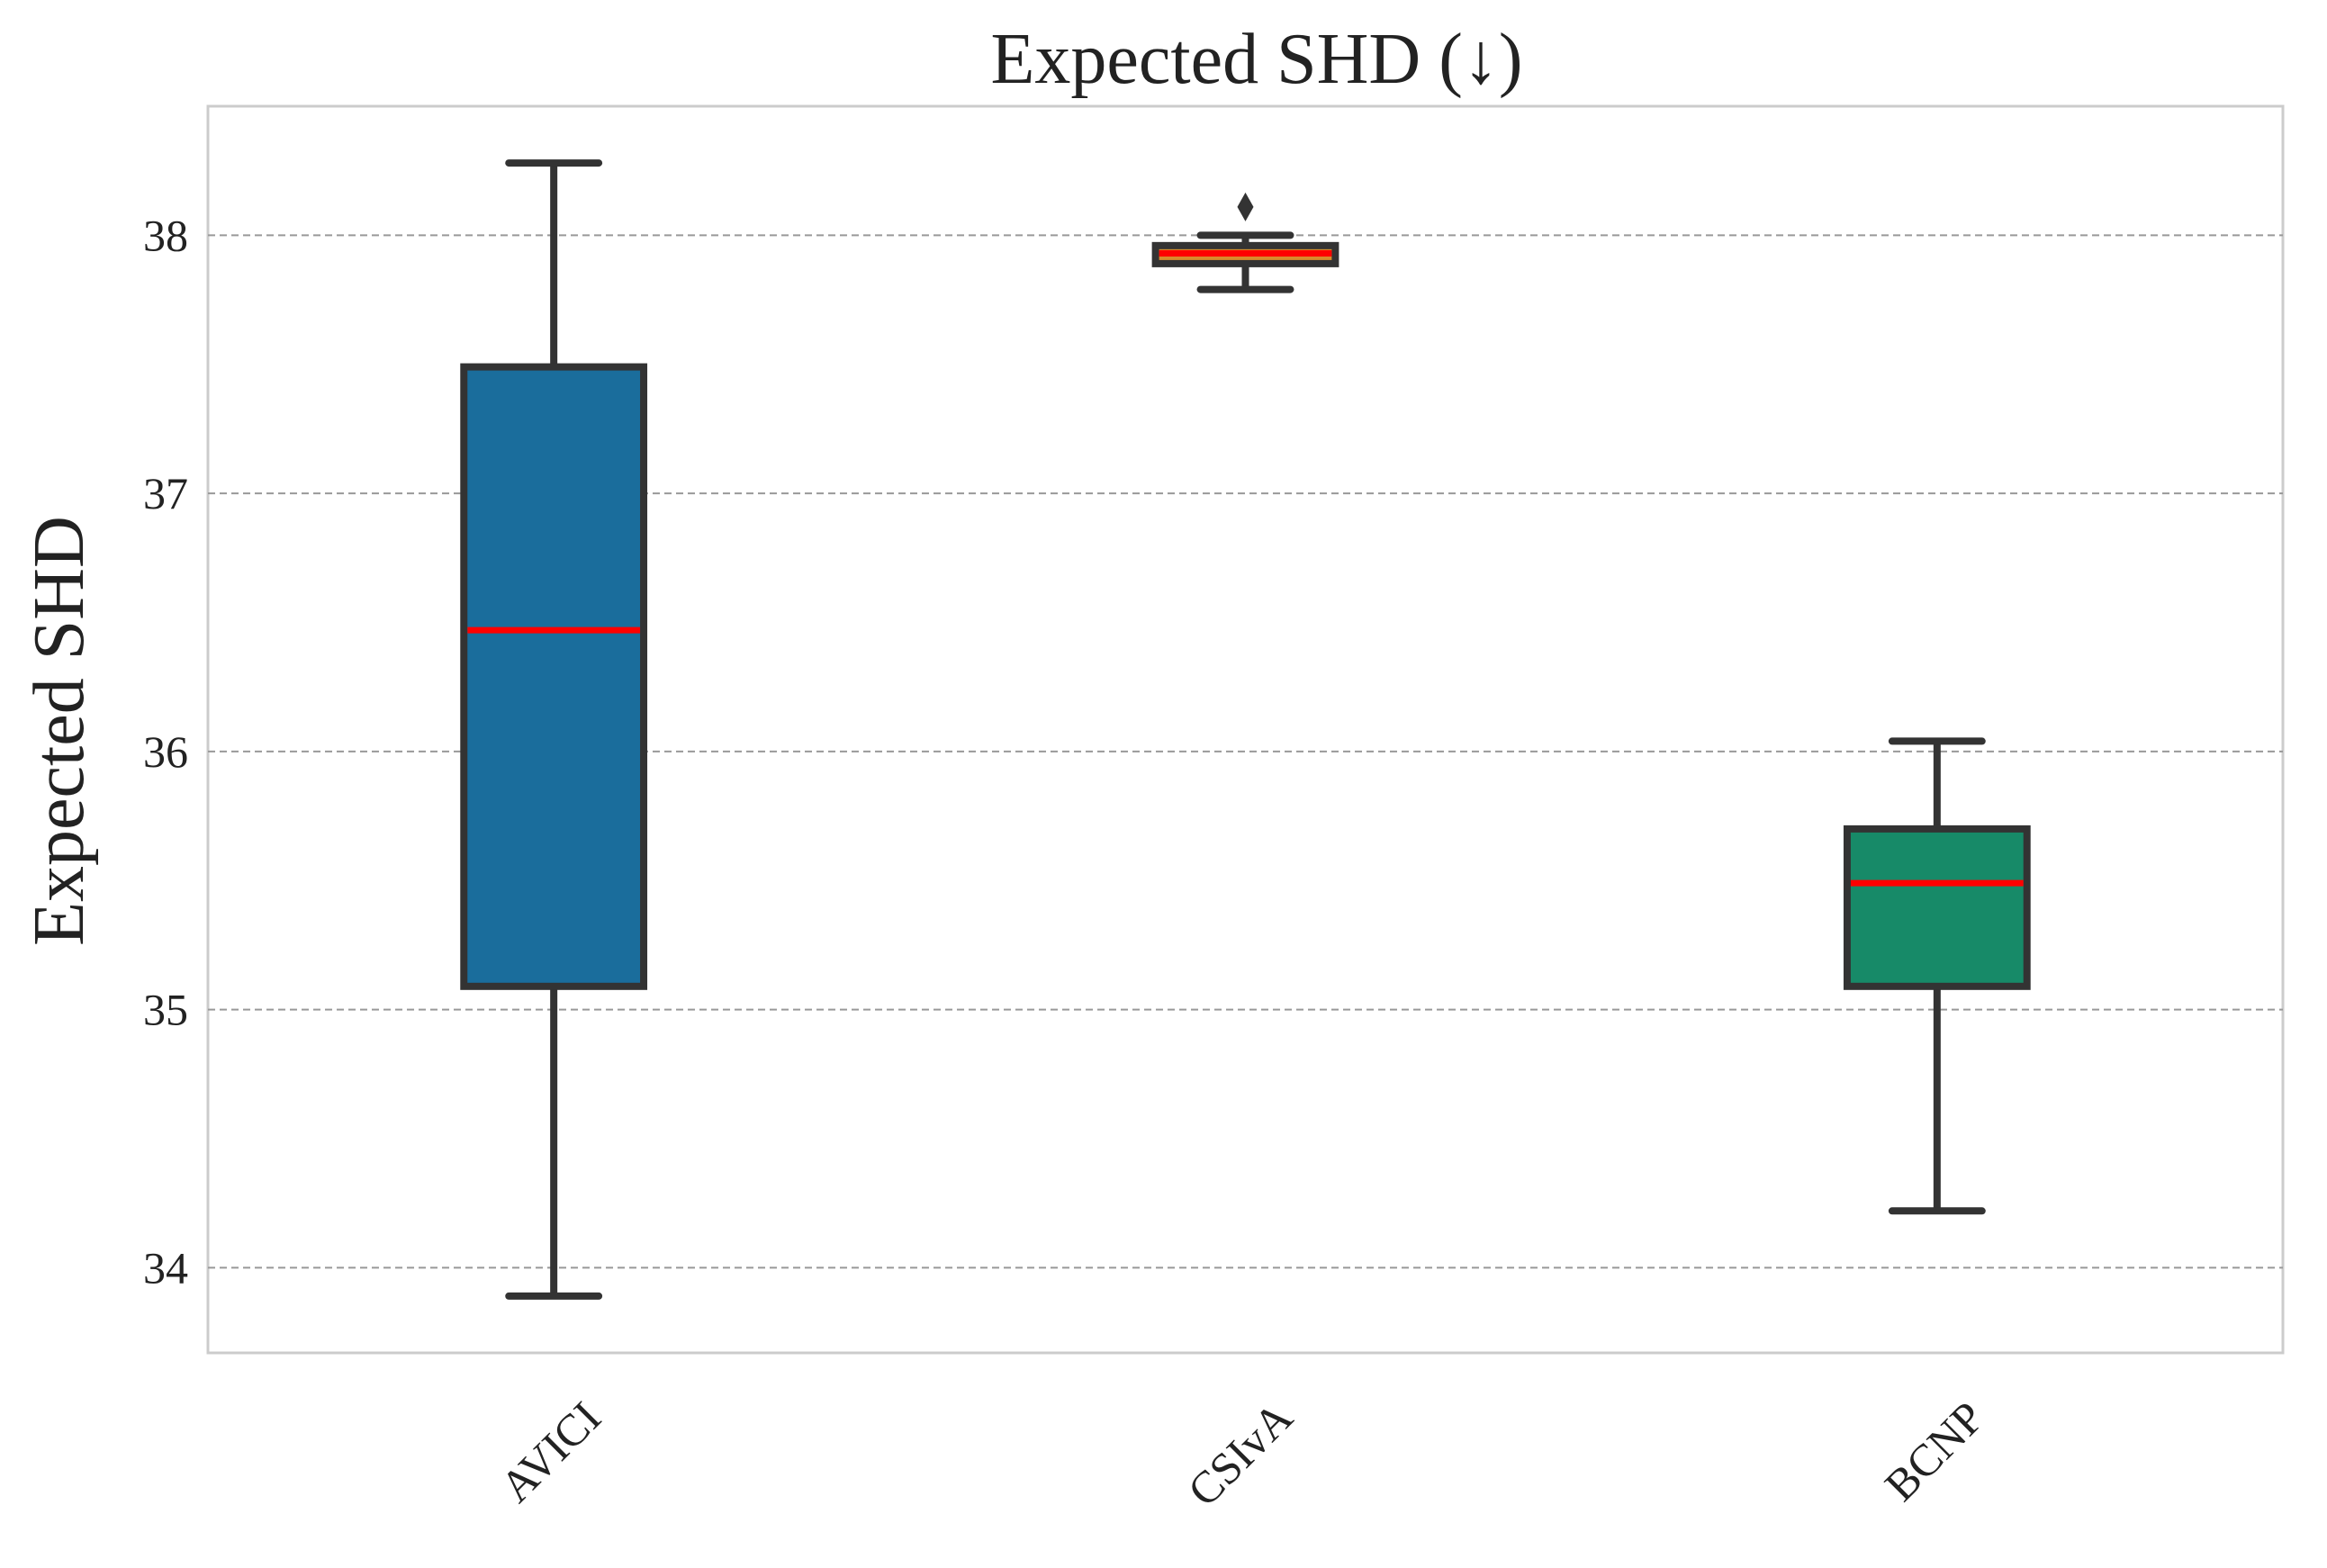 Image resolution: width=2327 pixels, height=1568 pixels. I want to click on y-tick-label: 38, so click(165, 235).